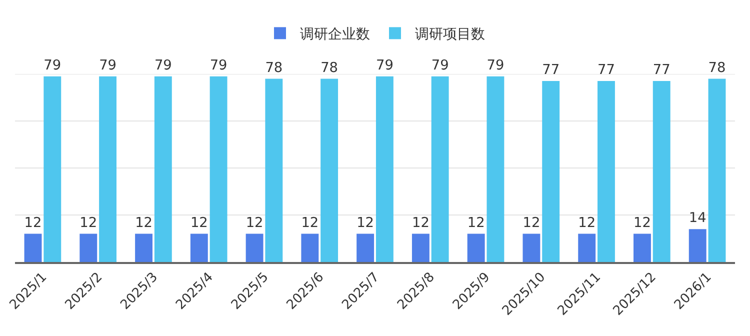 Image resolution: width=750 pixels, height=336 pixels. I want to click on legend-label: 调研项目数, so click(450, 34).